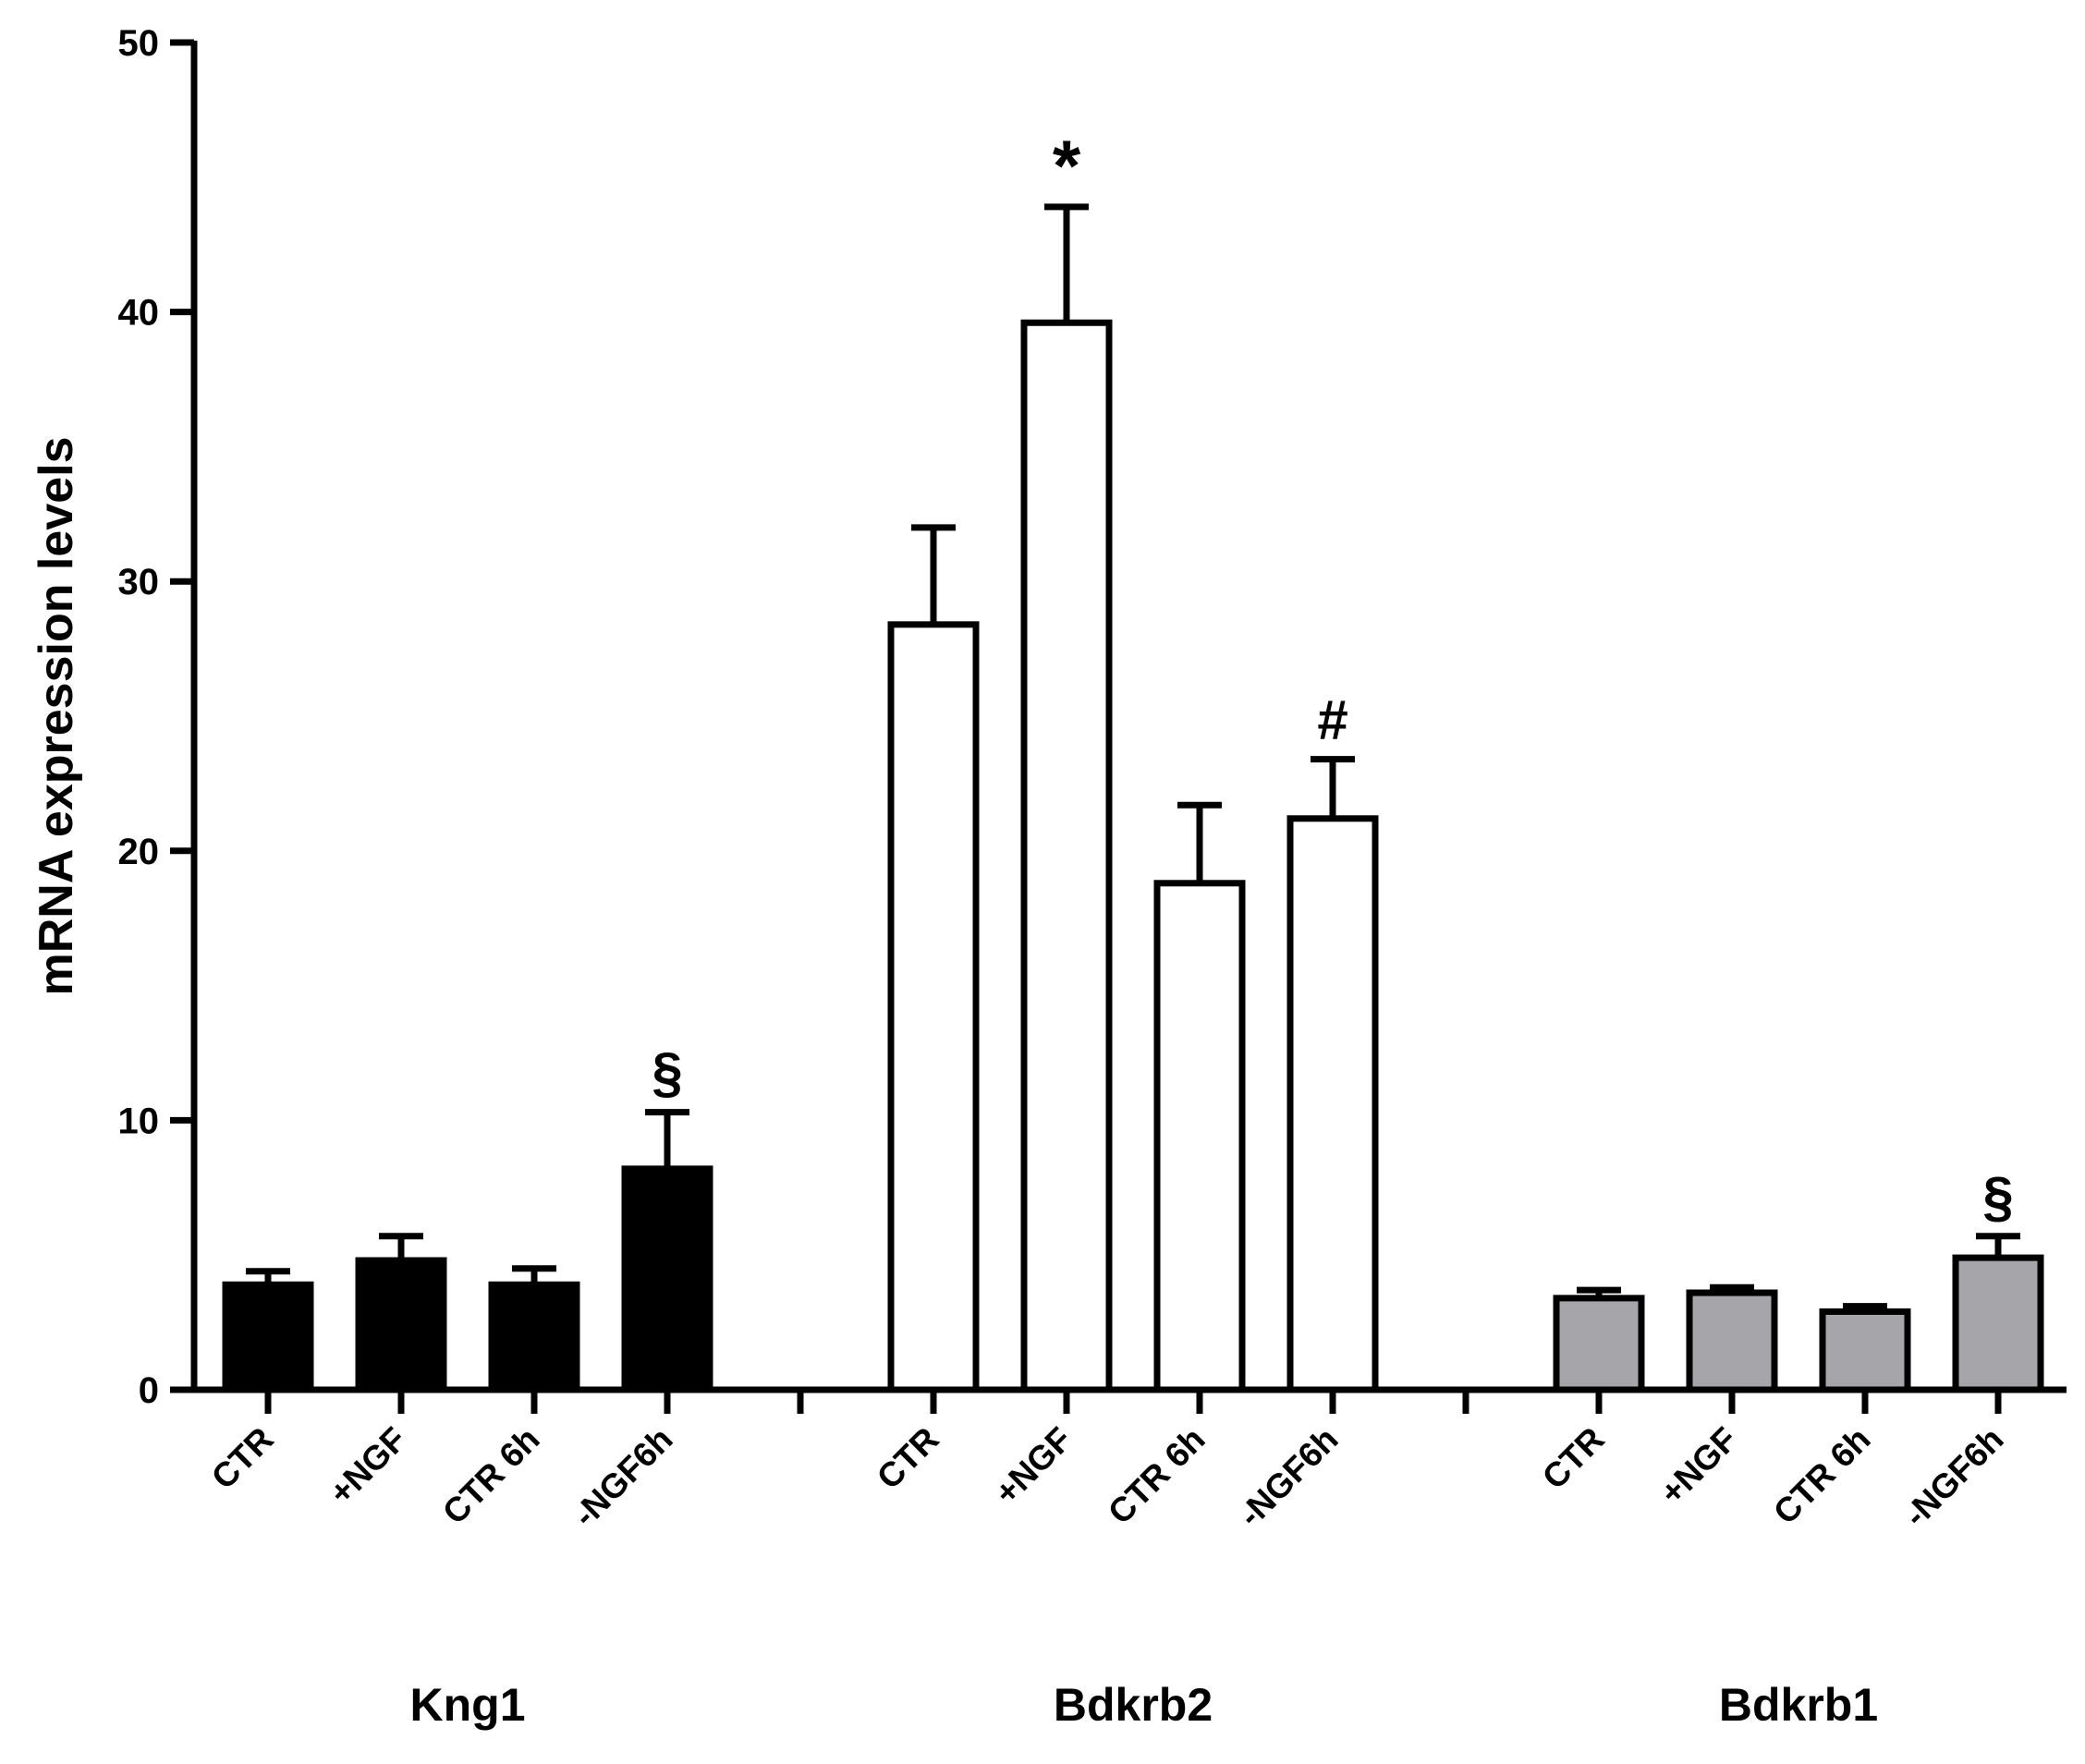  I want to click on significance-marker: *, so click(1067, 165).